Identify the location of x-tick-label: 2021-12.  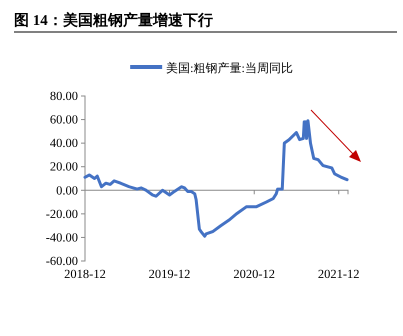
(339, 274).